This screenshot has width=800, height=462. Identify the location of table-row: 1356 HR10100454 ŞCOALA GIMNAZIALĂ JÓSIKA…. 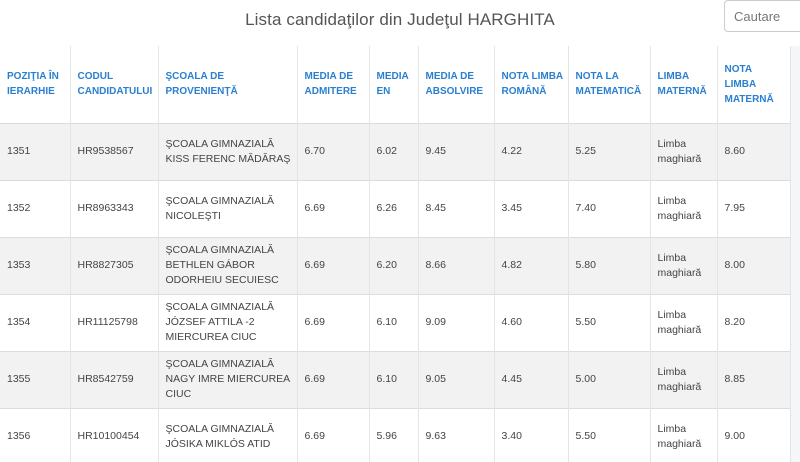
(395, 435).